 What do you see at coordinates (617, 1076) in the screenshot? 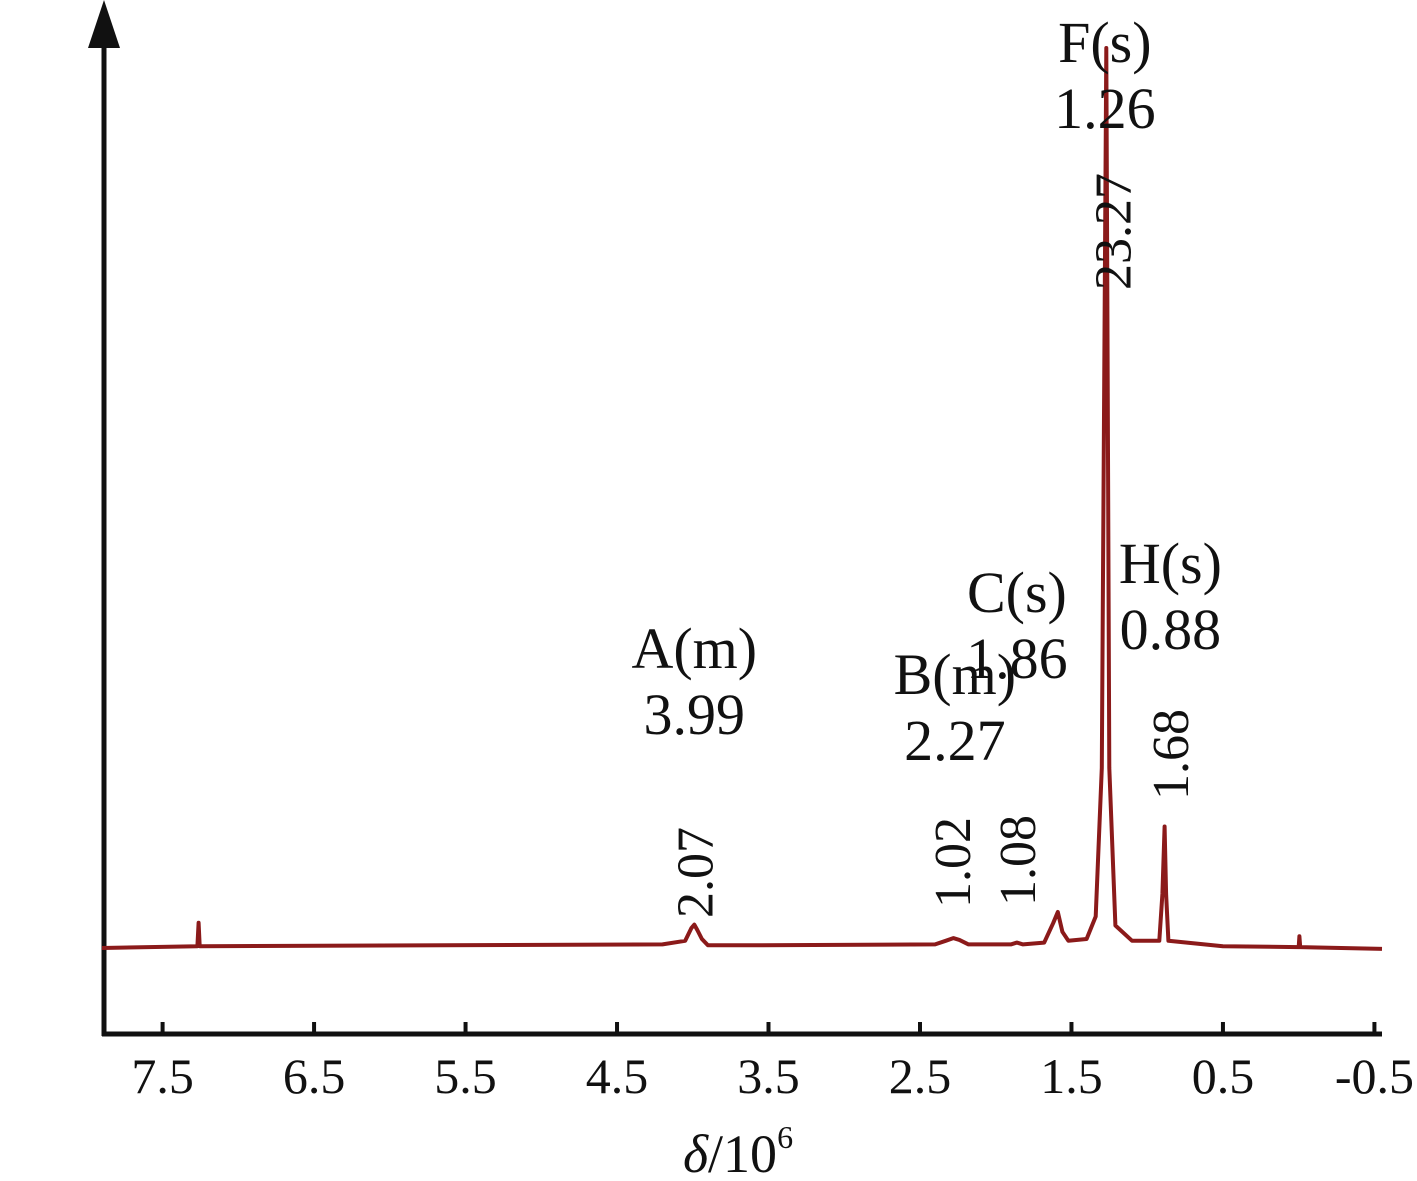
I see `x-tick-label: 4.5` at bounding box center [617, 1076].